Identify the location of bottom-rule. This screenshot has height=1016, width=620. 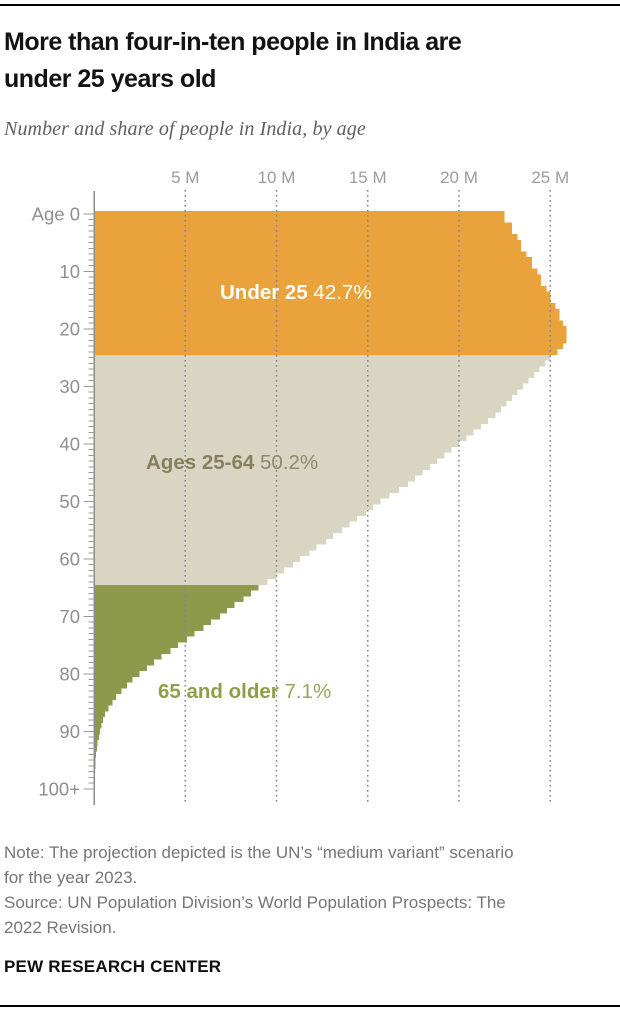
(310, 1006).